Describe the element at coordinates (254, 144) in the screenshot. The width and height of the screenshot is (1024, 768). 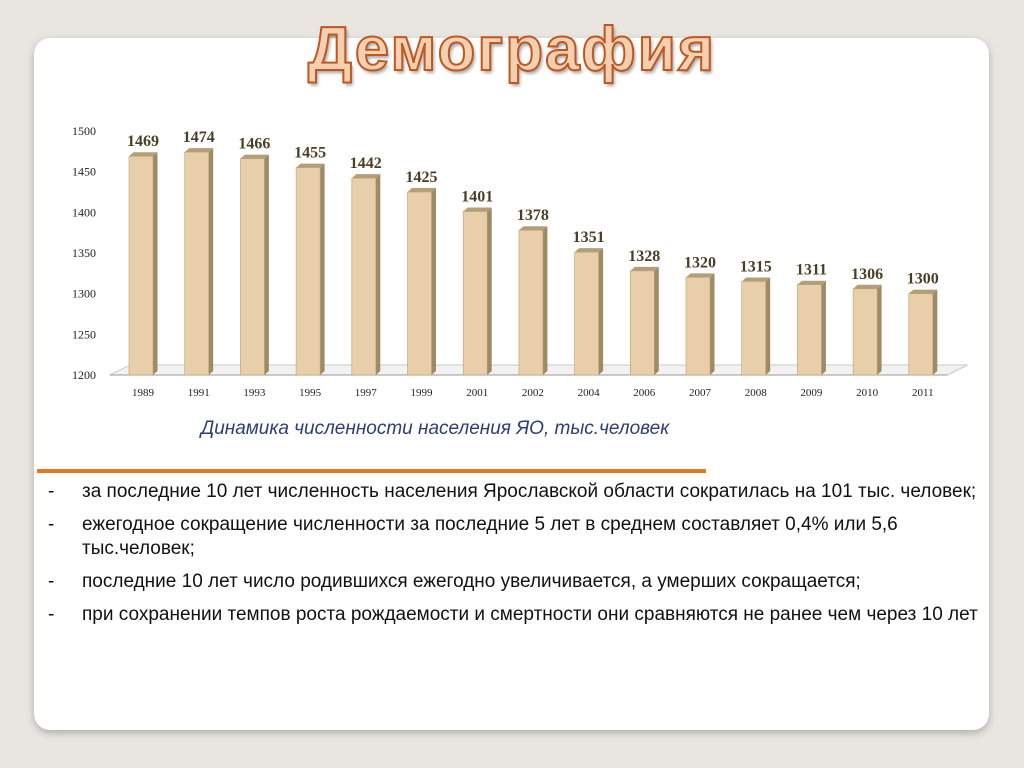
I see `data-label: 1466` at that location.